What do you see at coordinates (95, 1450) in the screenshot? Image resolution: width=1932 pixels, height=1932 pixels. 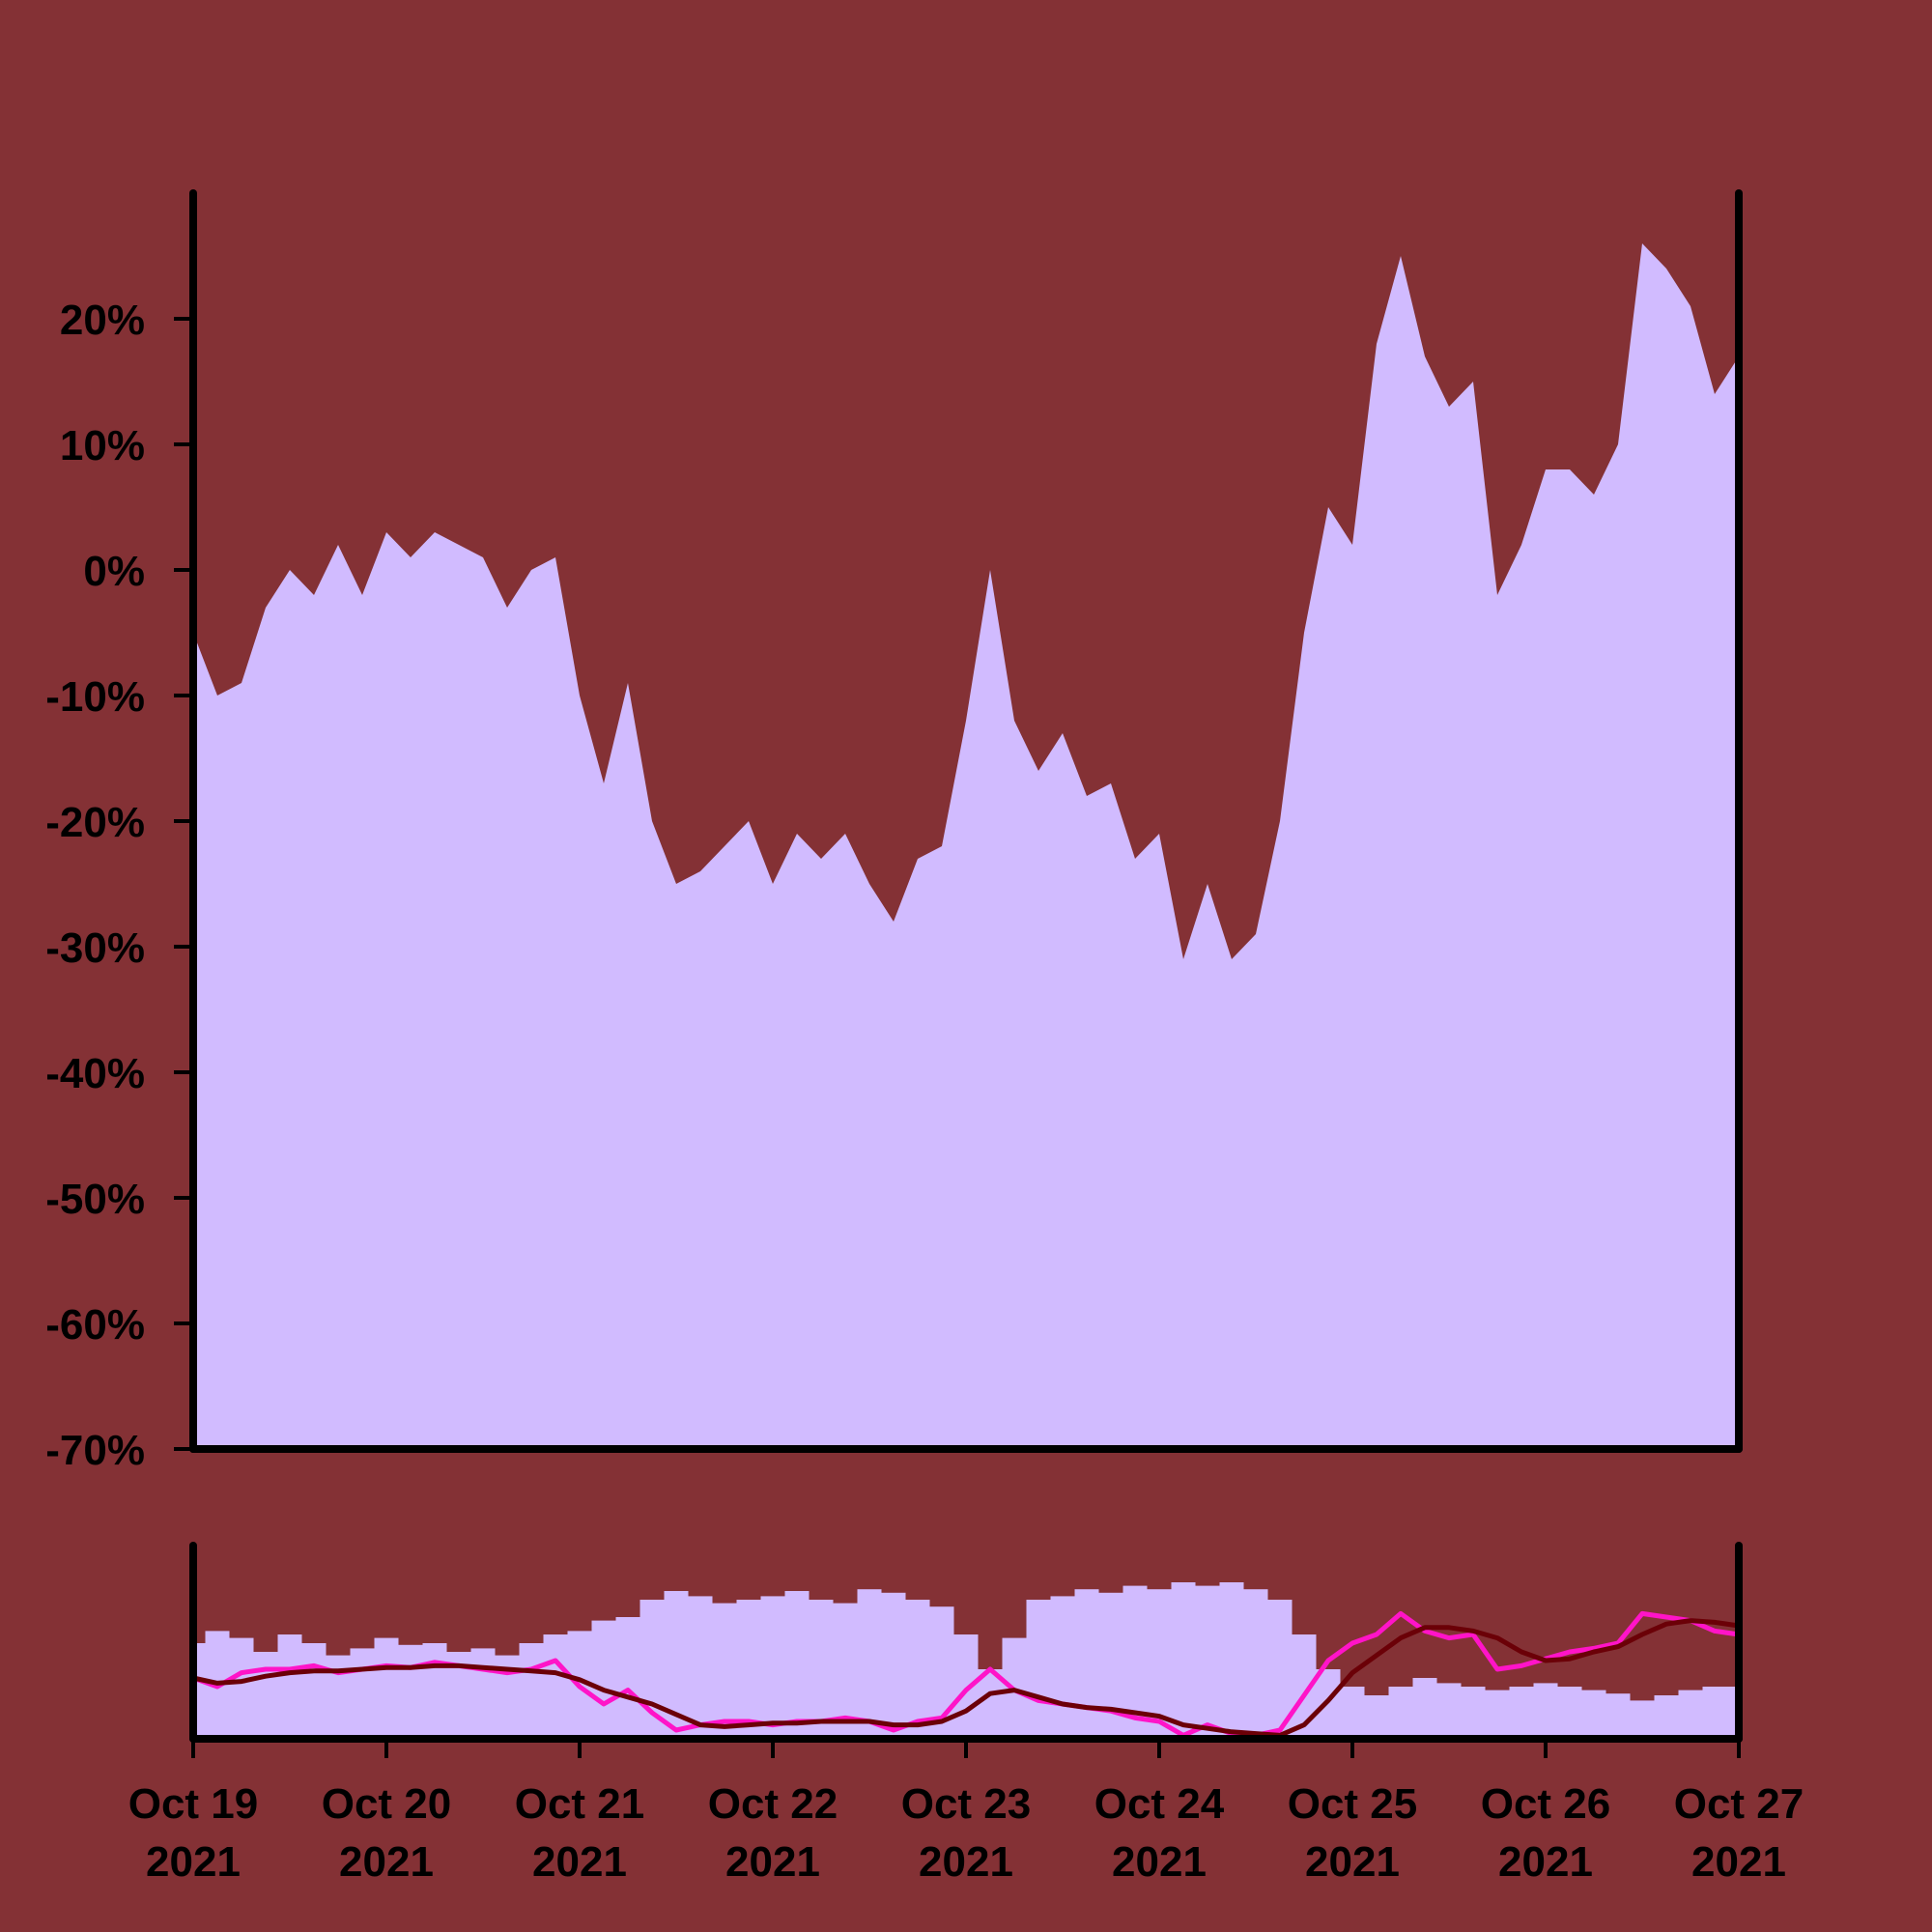 I see `y-tick-label: -70%` at bounding box center [95, 1450].